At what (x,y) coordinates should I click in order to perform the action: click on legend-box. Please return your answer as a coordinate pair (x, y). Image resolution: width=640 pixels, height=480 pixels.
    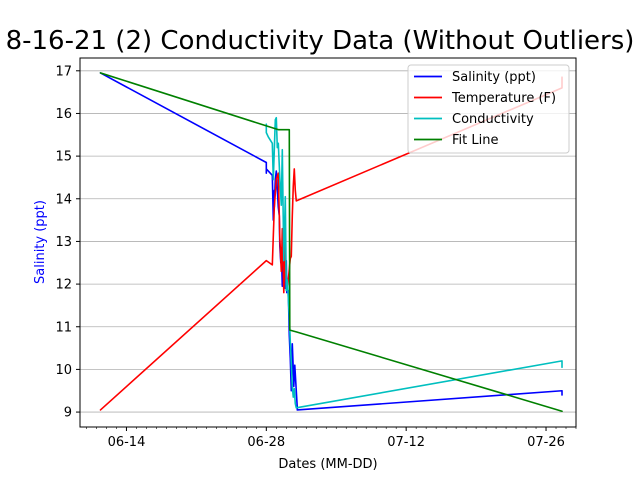
    Looking at the image, I should click on (488, 109).